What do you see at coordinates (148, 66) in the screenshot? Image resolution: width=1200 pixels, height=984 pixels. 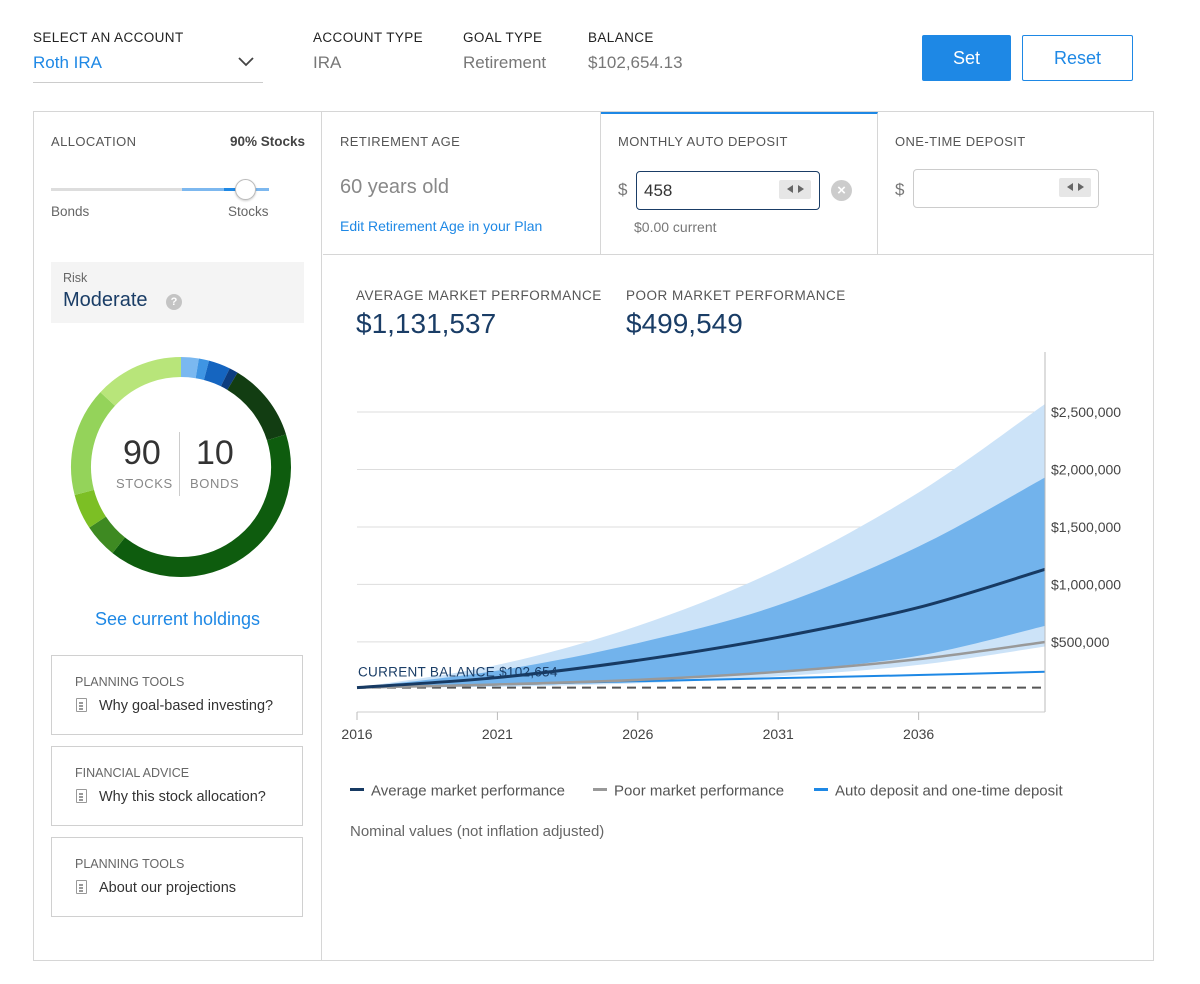 I see `account-select: Roth IRA` at bounding box center [148, 66].